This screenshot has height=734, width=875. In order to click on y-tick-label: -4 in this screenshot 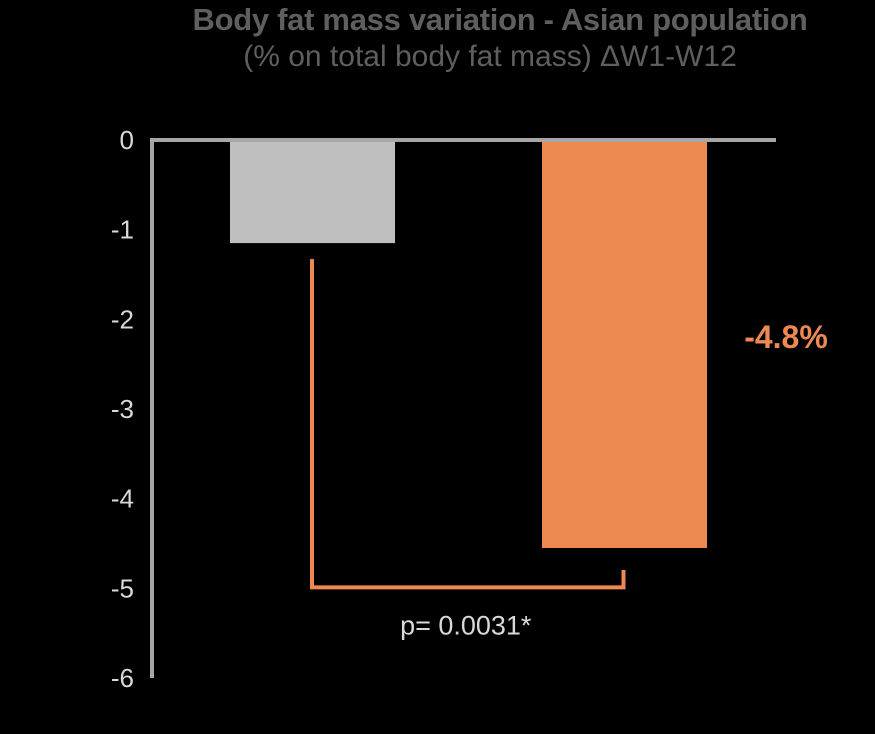, I will do `click(122, 499)`.